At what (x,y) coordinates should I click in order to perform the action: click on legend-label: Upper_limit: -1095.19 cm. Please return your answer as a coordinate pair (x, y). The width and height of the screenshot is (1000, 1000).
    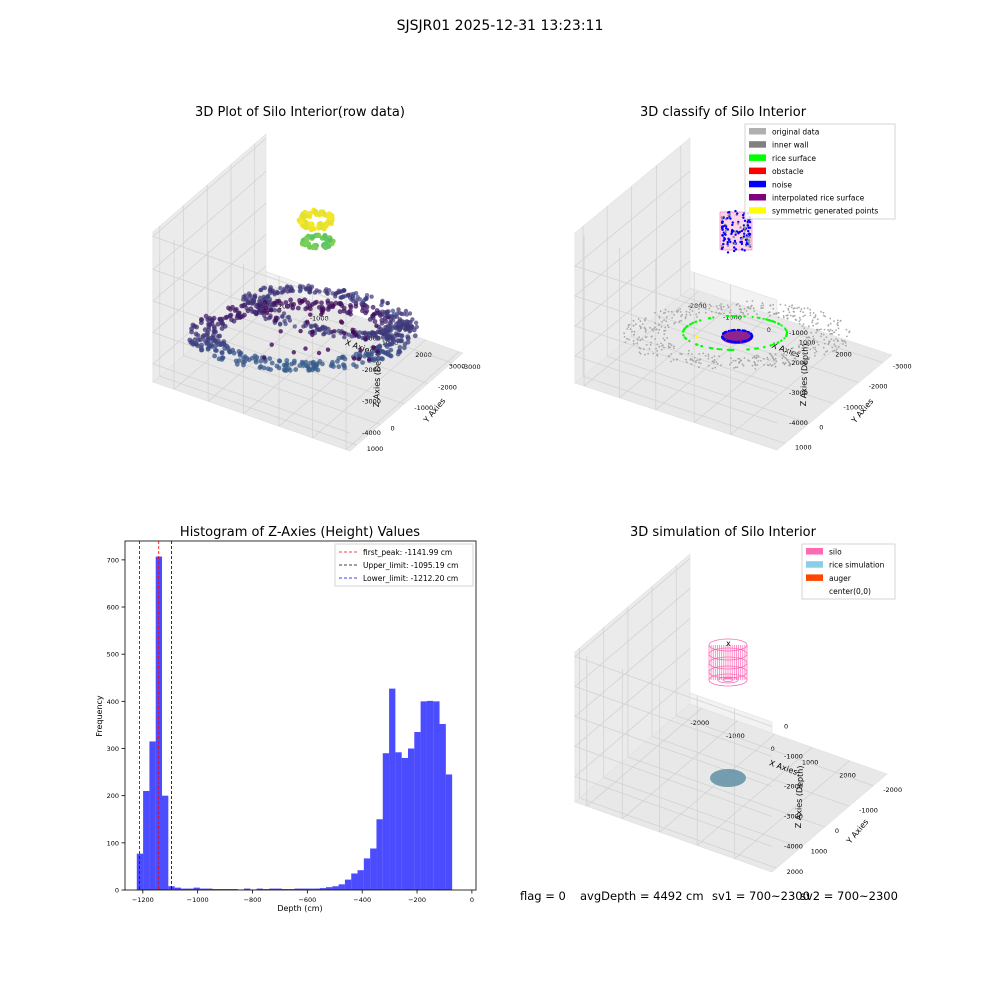
    Looking at the image, I should click on (410, 565).